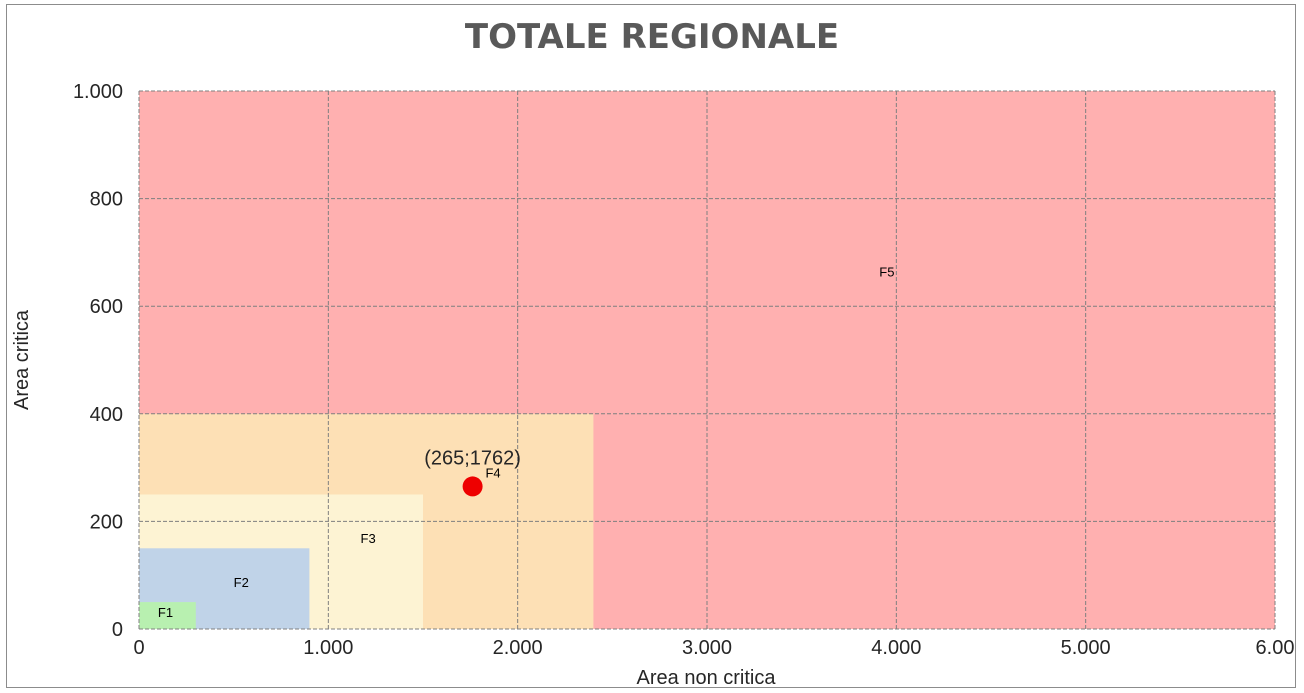 The height and width of the screenshot is (693, 1304). I want to click on x-tick-label: 0, so click(138, 648).